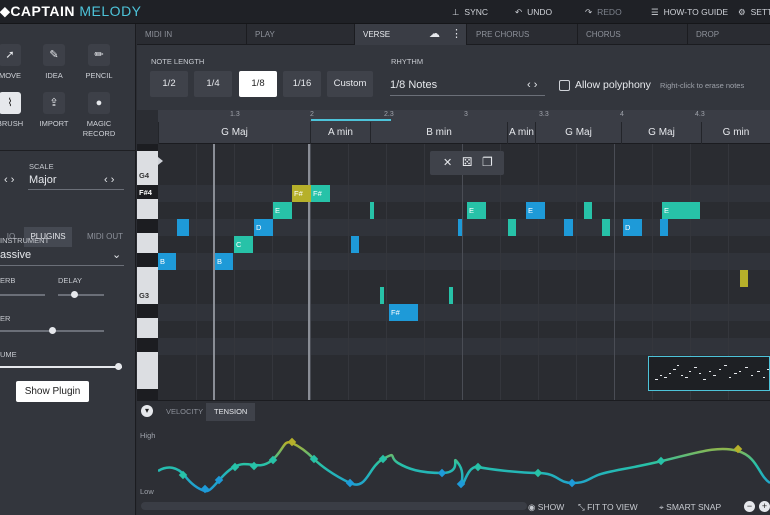 This screenshot has width=770, height=515. Describe the element at coordinates (464, 116) in the screenshot. I see `timeline-ruler: 1.3 2 2.3 3 3.3 4 4.3` at that location.